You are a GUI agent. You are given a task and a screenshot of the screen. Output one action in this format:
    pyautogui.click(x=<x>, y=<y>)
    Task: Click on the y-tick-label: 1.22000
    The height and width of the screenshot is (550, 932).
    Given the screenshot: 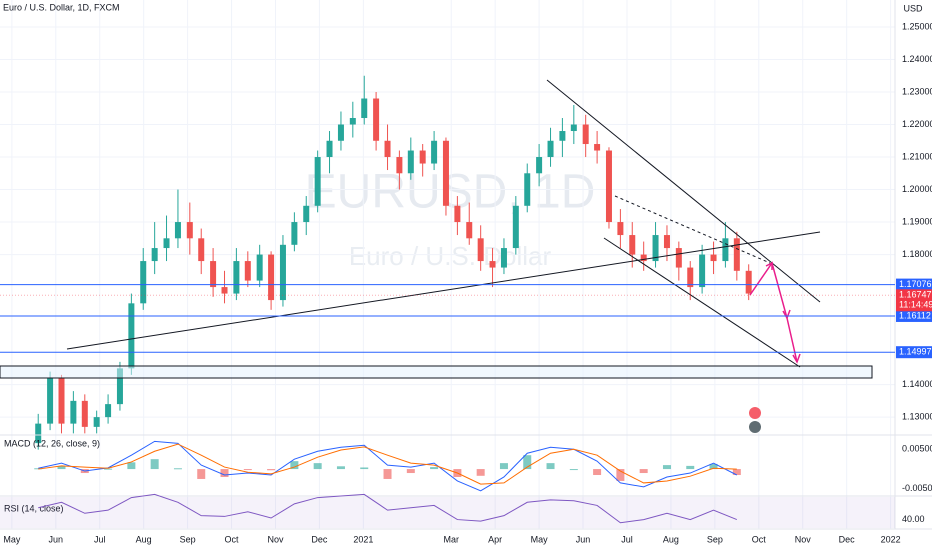 What is the action you would take?
    pyautogui.click(x=917, y=124)
    